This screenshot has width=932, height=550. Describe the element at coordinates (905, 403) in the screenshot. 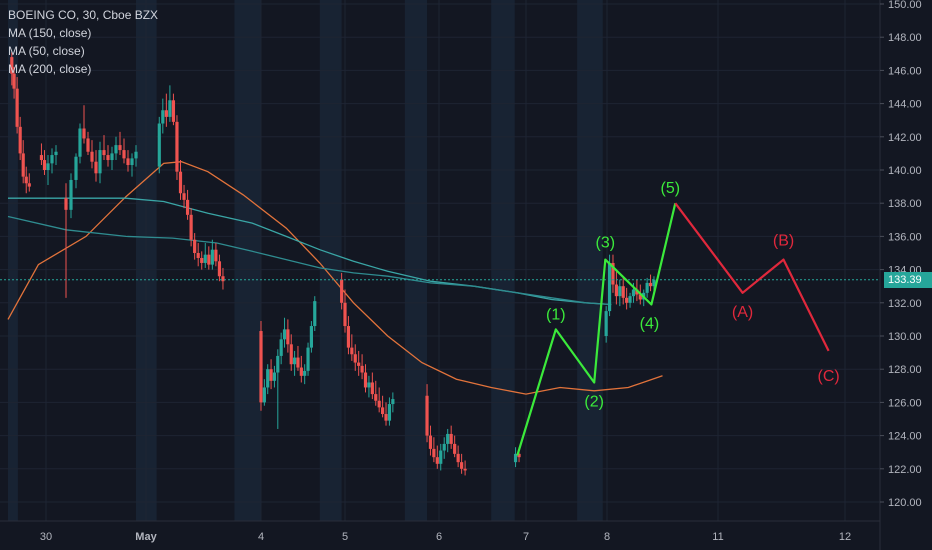

I see `y-tick-label: 126.00` at that location.